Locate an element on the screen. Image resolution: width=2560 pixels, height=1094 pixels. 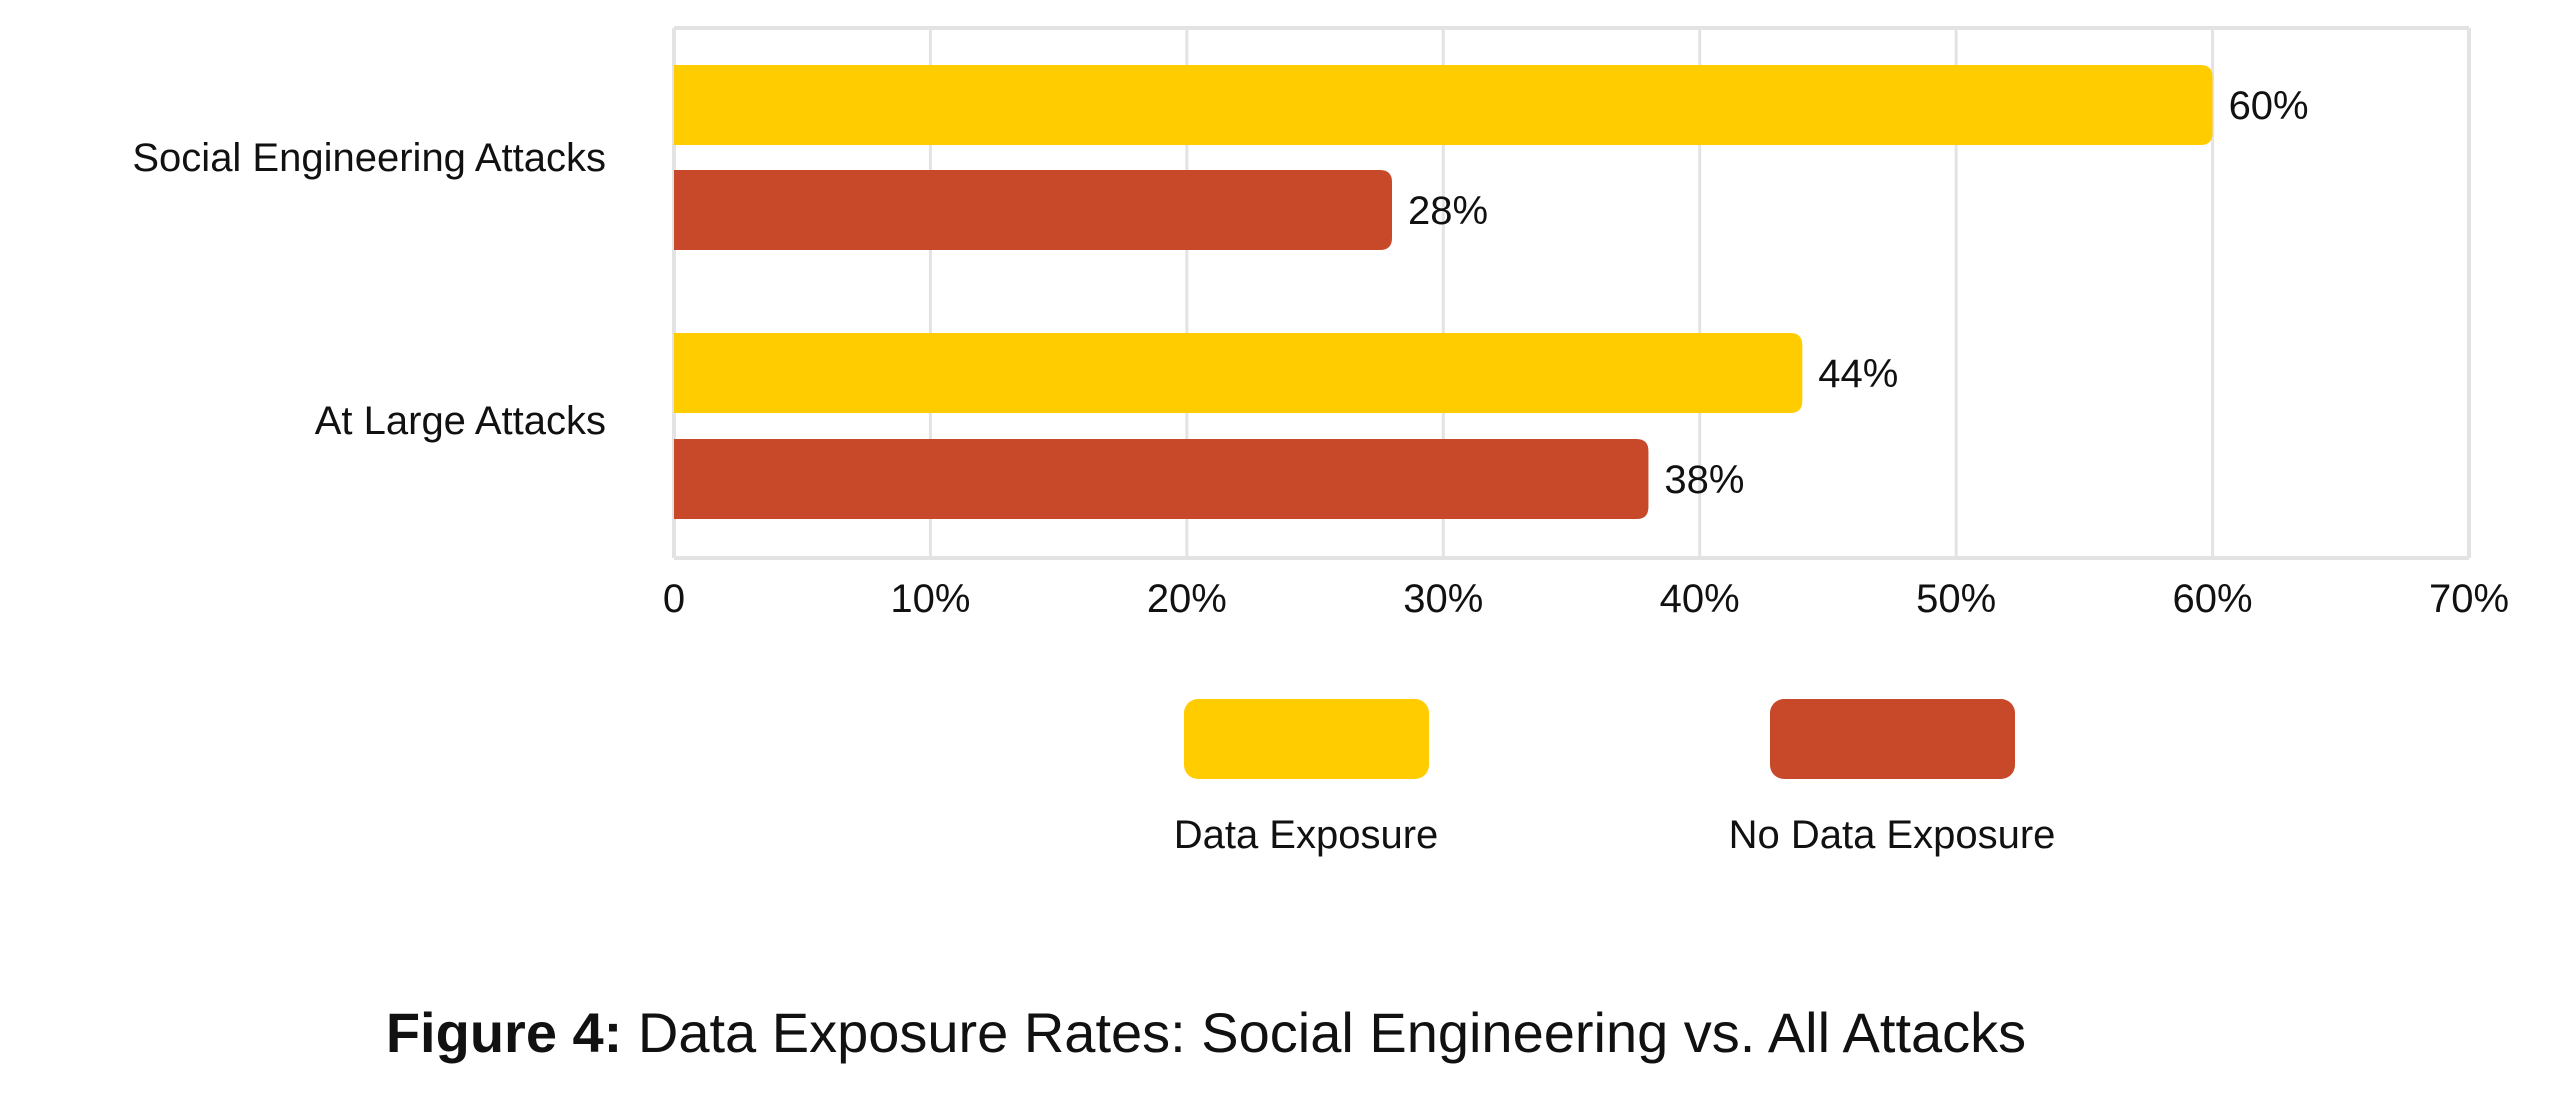
legend-label: No Data Exposure is located at coordinates (1892, 835).